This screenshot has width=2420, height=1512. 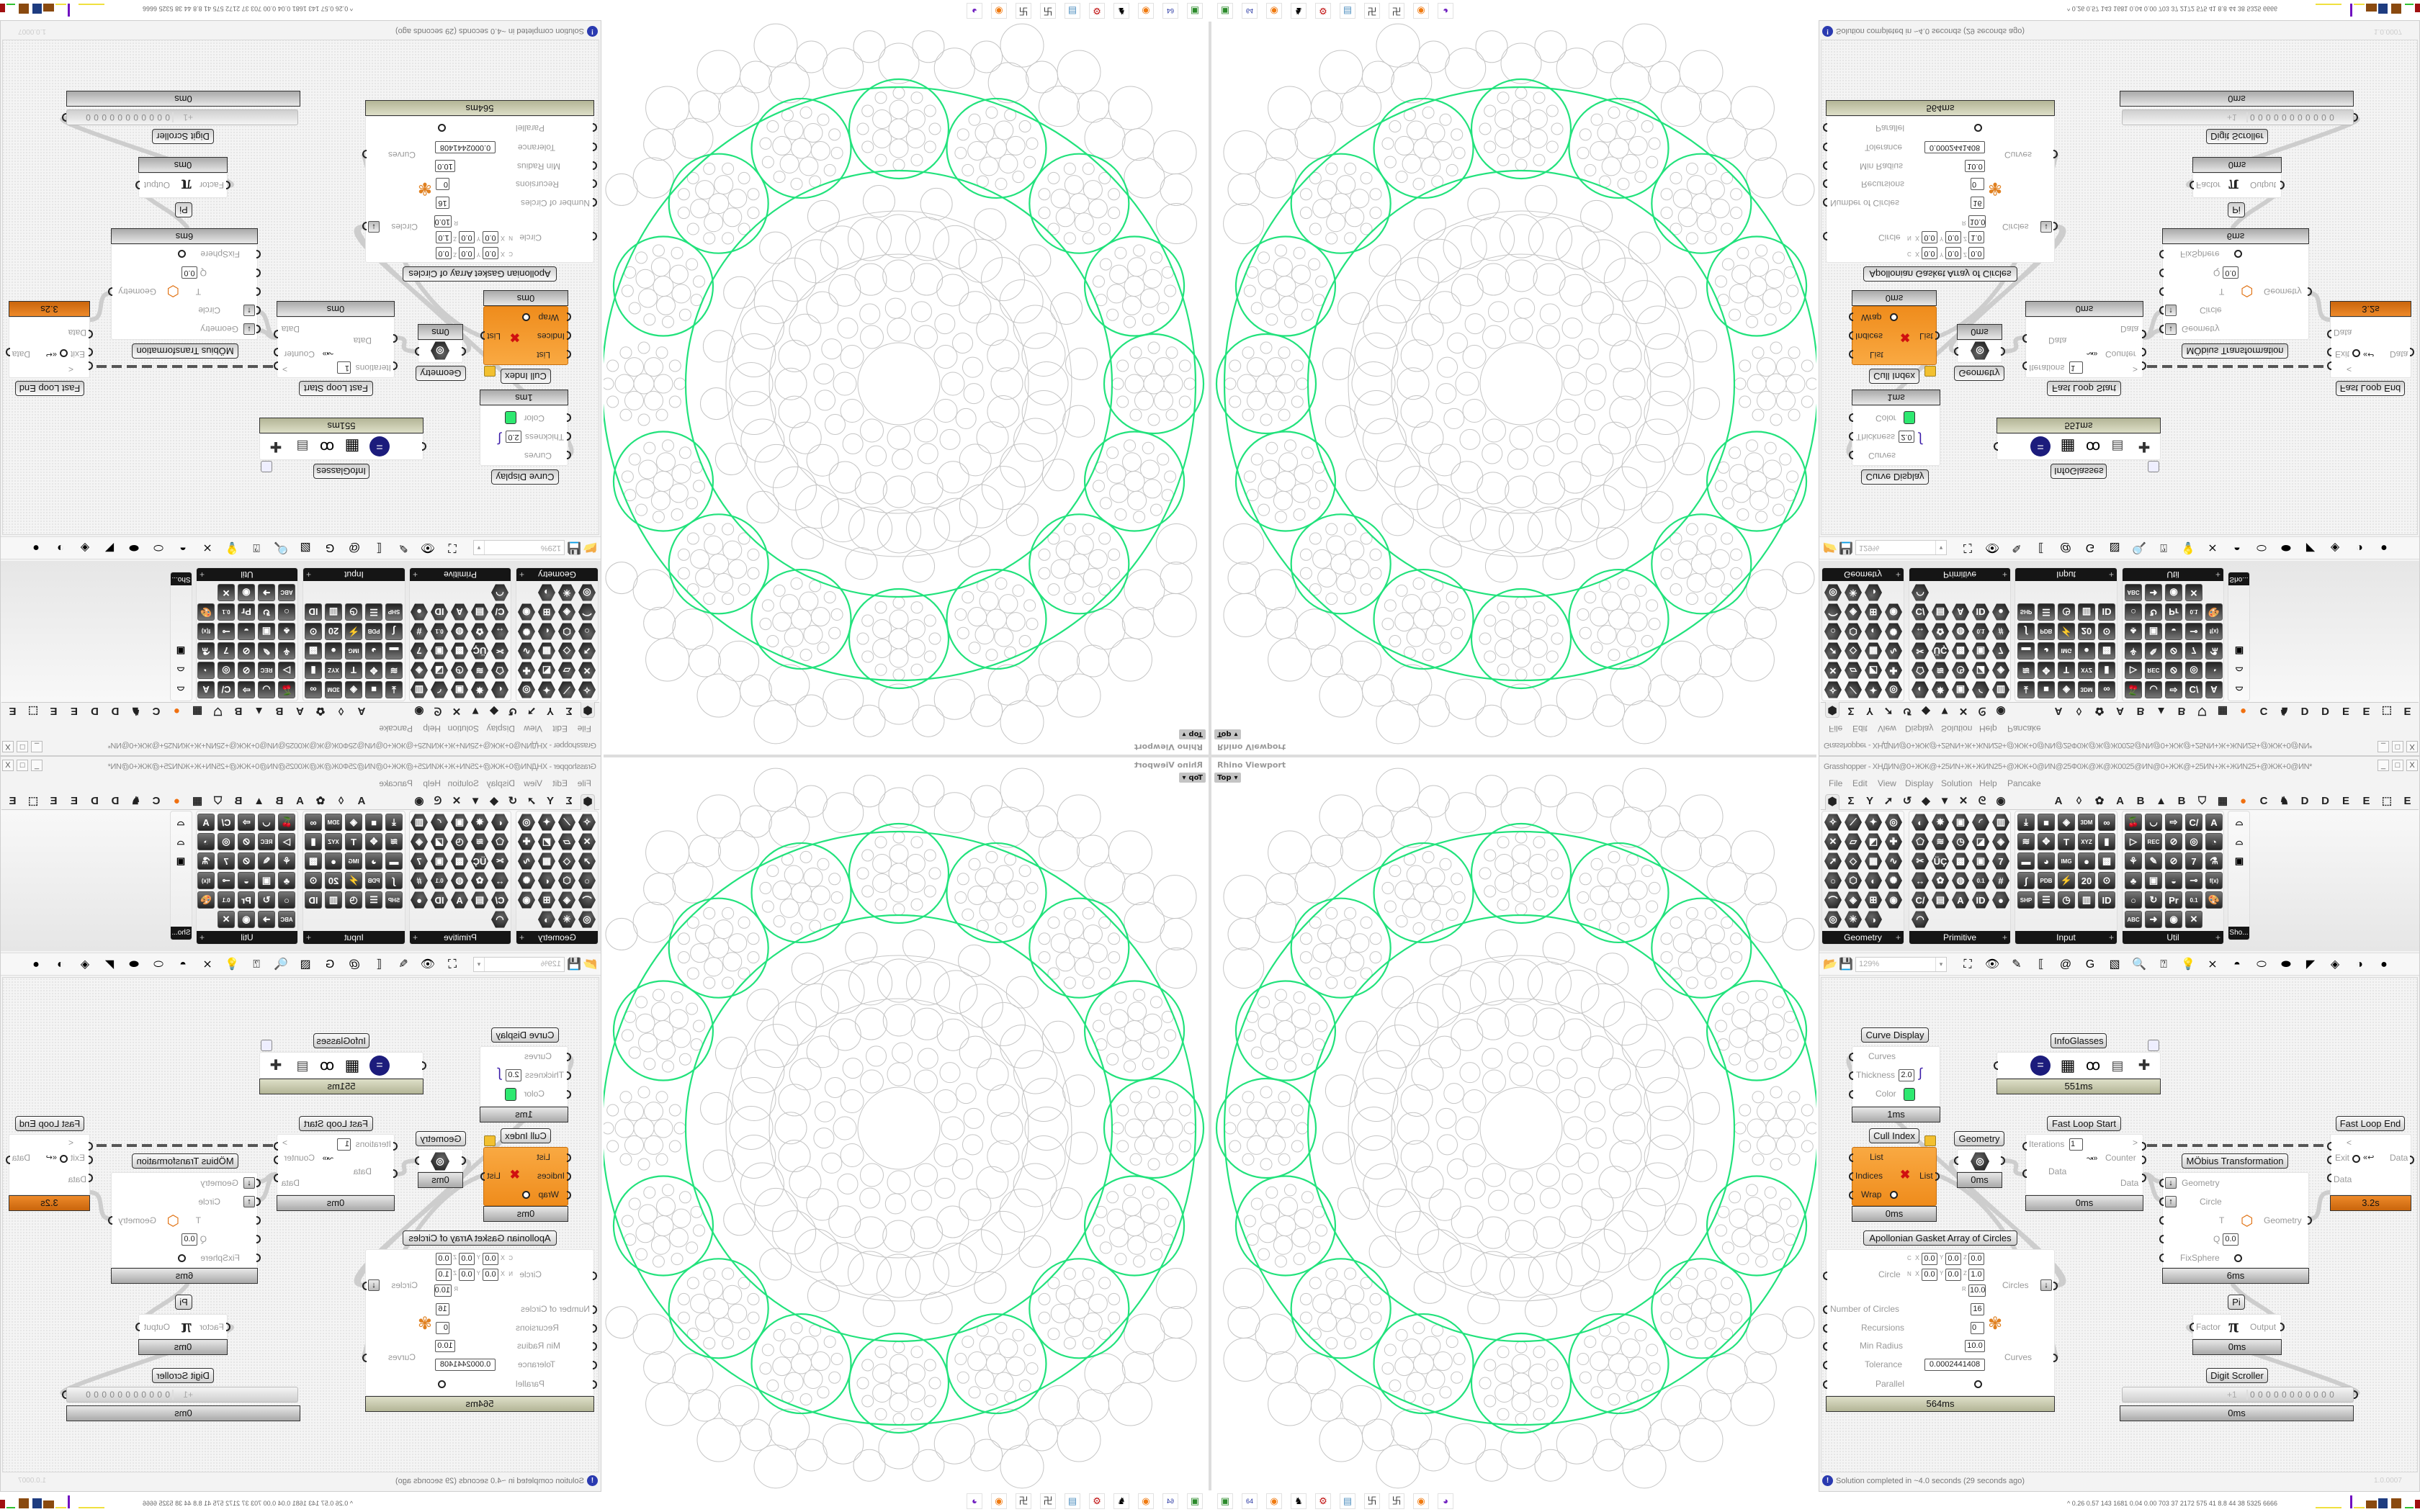 I want to click on component-icon: 🍒, so click(x=286, y=689).